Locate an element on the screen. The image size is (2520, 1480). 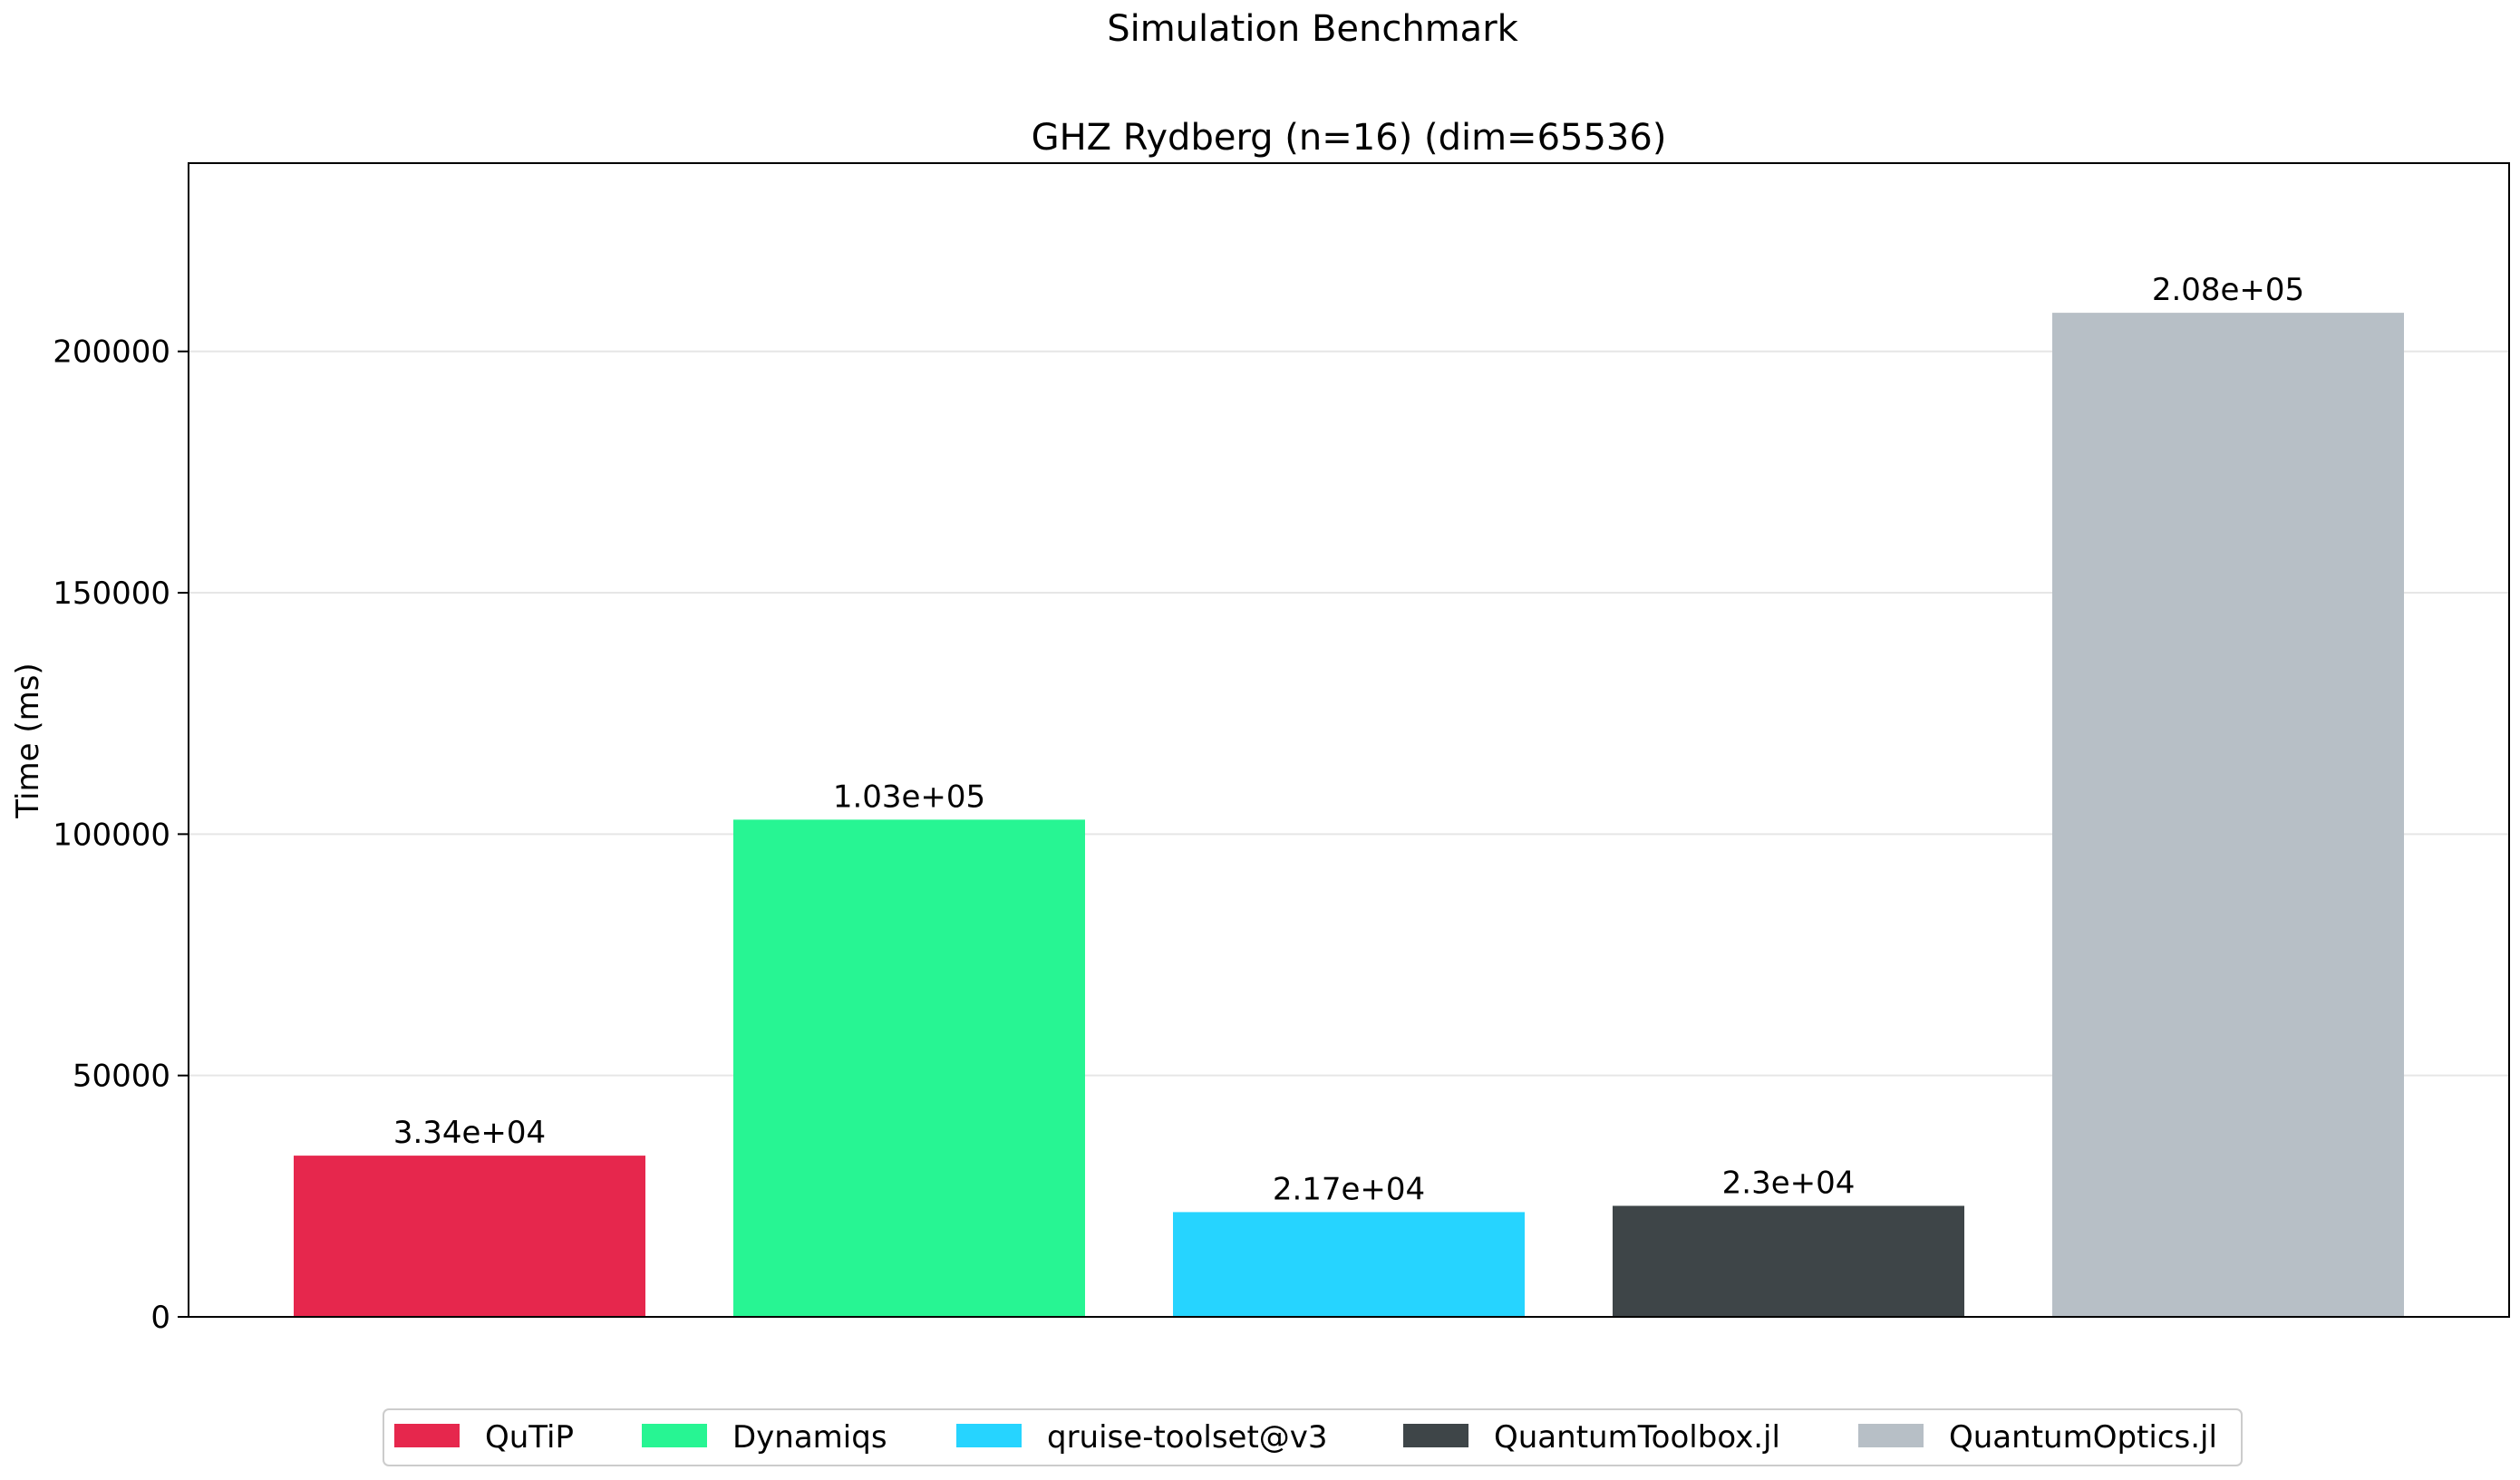
legend-frame is located at coordinates (1313, 1437).